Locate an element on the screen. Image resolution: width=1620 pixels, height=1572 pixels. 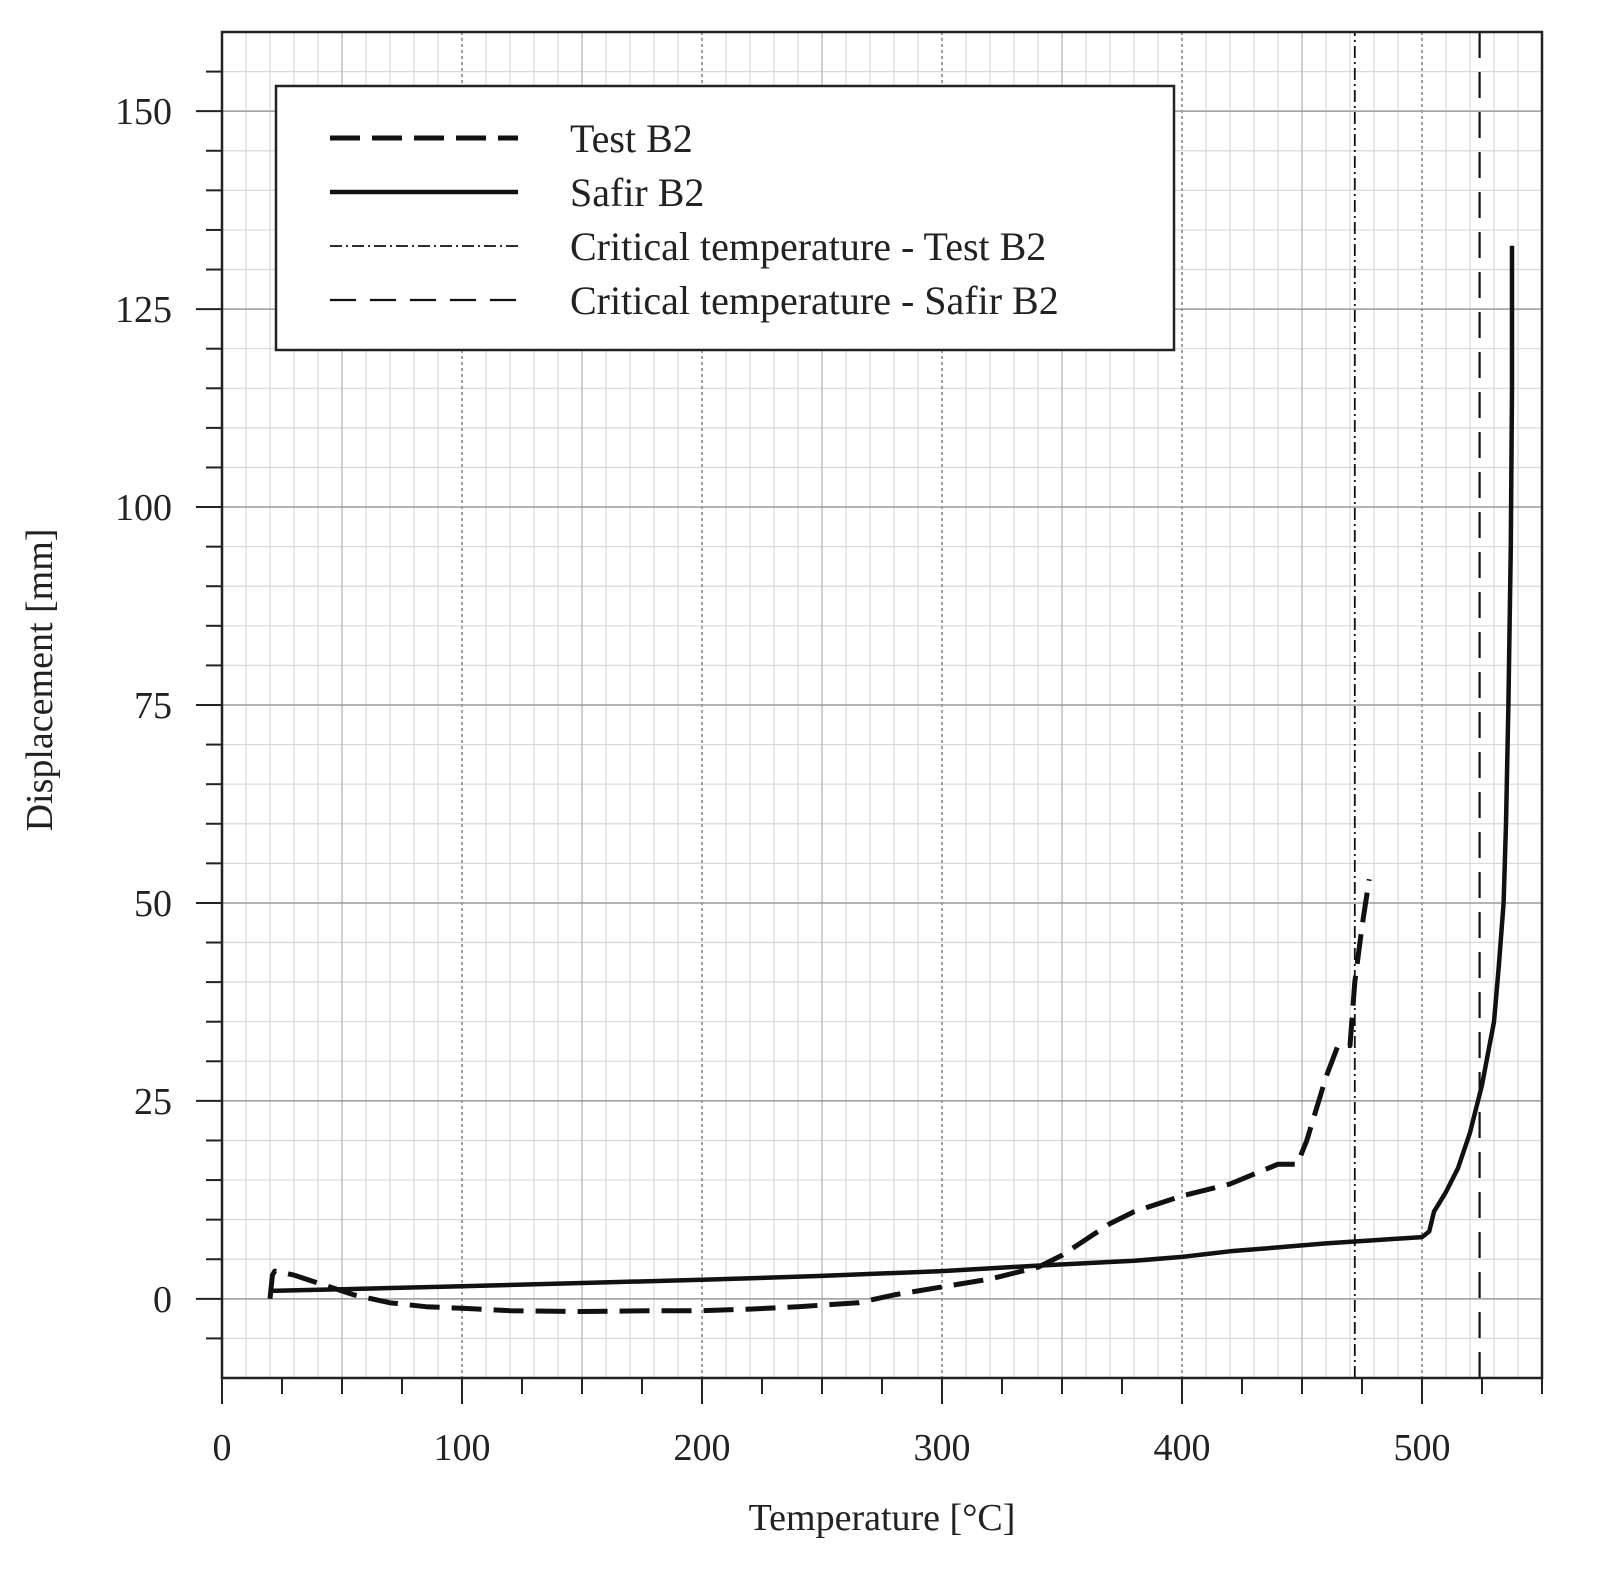
x-axis-title: Temperature [°C] is located at coordinates (882, 1518).